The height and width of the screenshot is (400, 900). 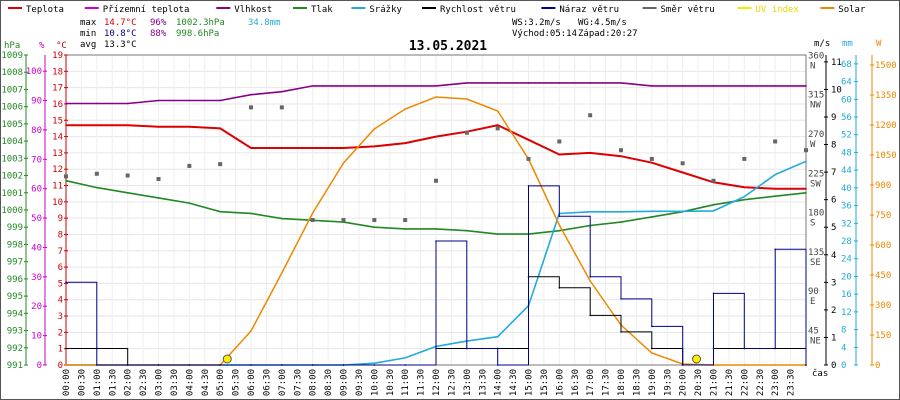 I want to click on hpa-axis-tick-label: 1005, so click(x=12, y=125).